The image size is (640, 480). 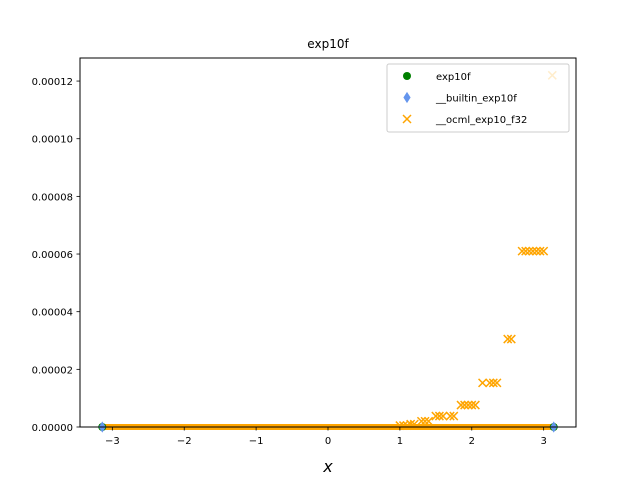 What do you see at coordinates (52, 197) in the screenshot?
I see `y-tick-label: 0.00008` at bounding box center [52, 197].